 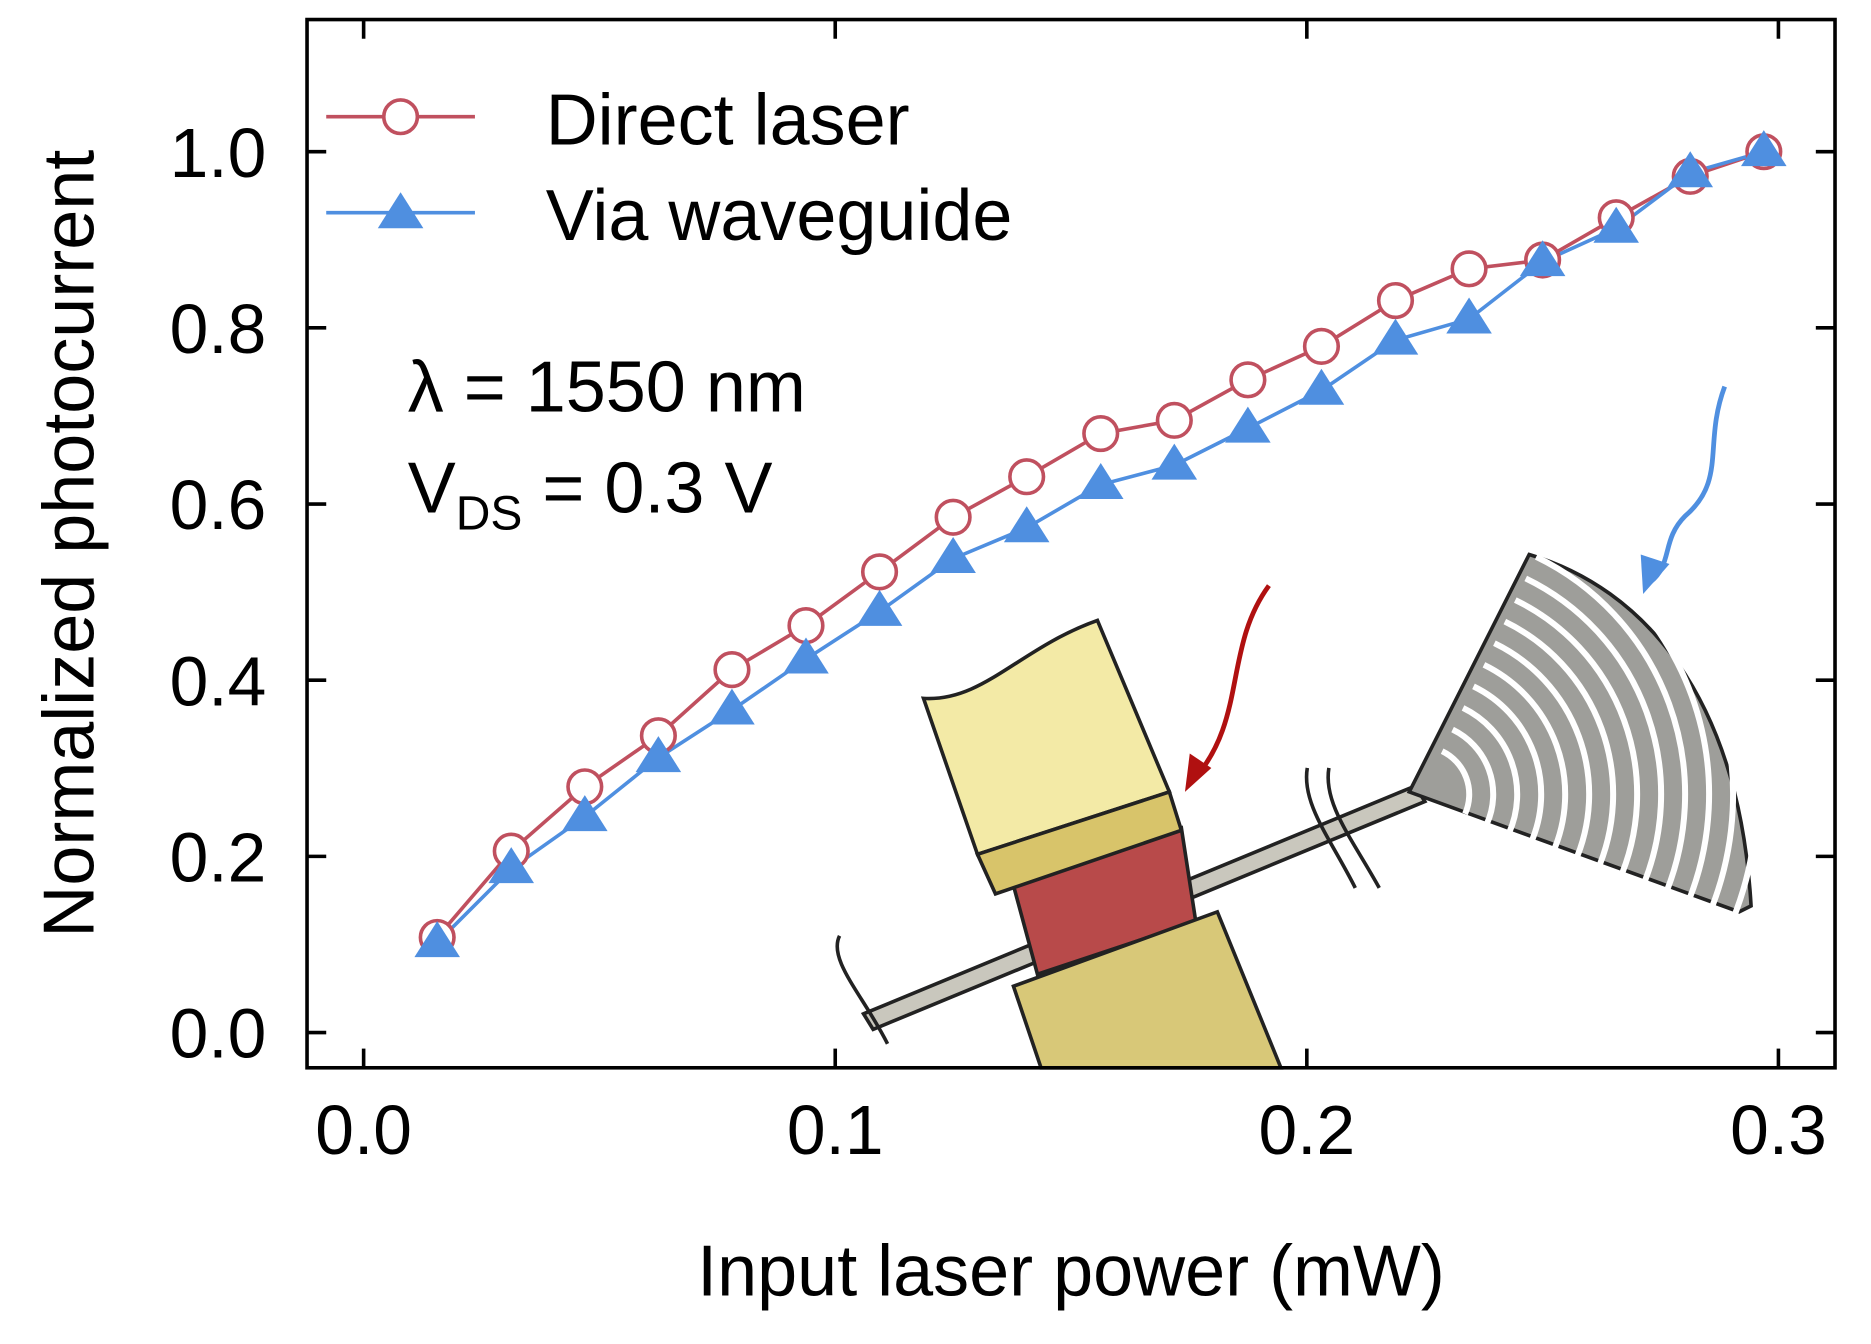 What do you see at coordinates (363, 1130) in the screenshot?
I see `x-tick-label: 0.0` at bounding box center [363, 1130].